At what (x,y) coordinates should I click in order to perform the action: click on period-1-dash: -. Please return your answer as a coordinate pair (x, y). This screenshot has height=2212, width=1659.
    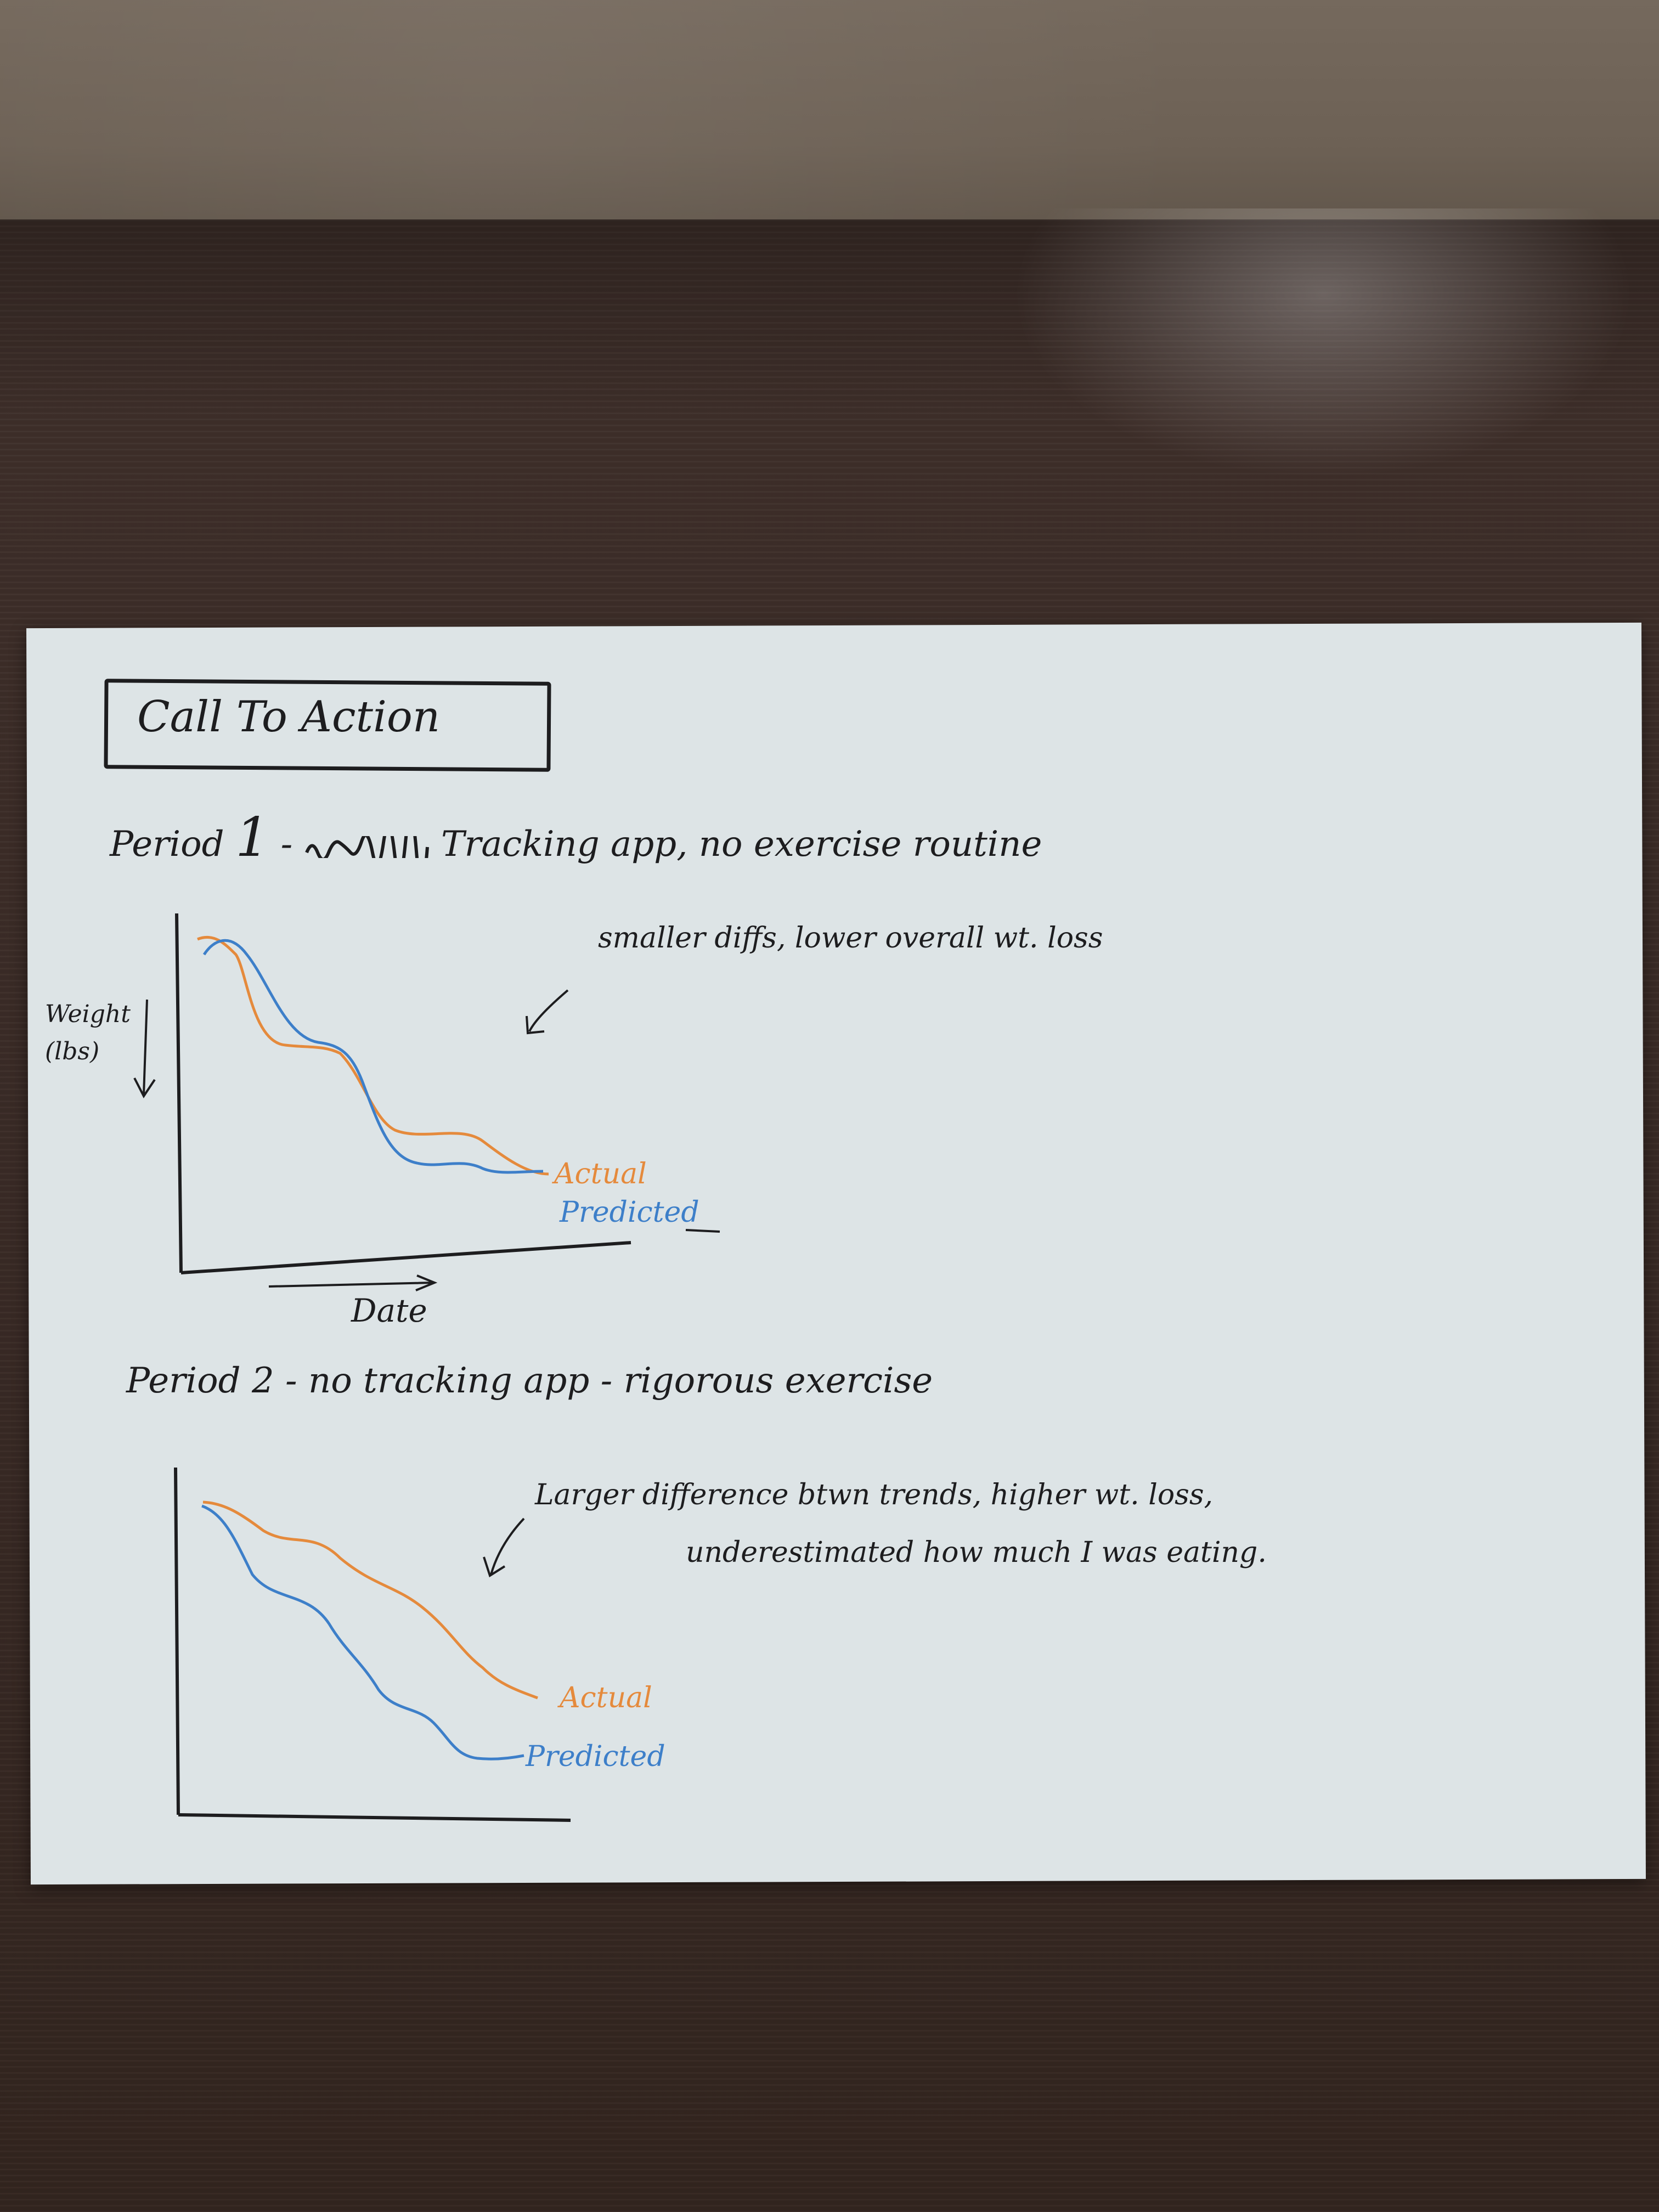
    Looking at the image, I should click on (287, 845).